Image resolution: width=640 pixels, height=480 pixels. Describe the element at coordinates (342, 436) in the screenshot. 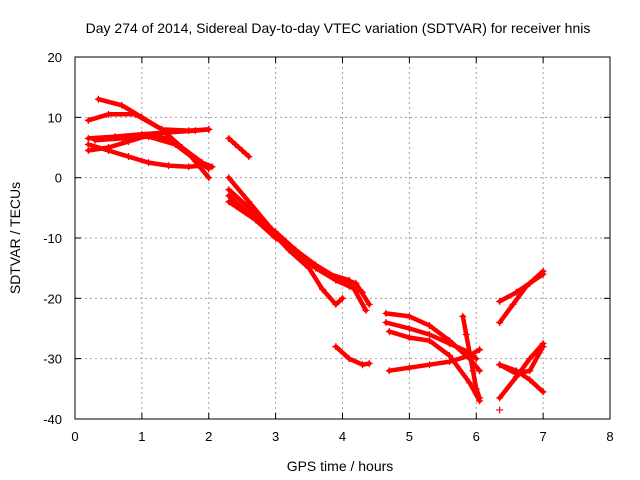

I see `x-tick-label: 4` at that location.